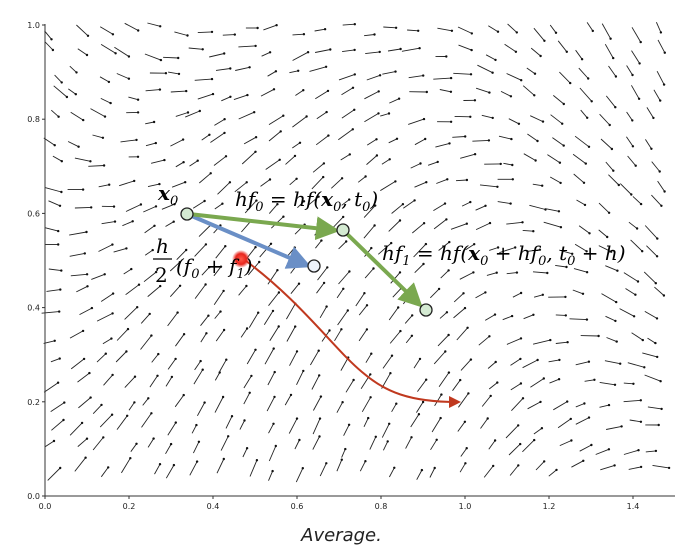 The image size is (683, 553). What do you see at coordinates (33, 402) in the screenshot?
I see `y-tick-label: 0.2` at bounding box center [33, 402].